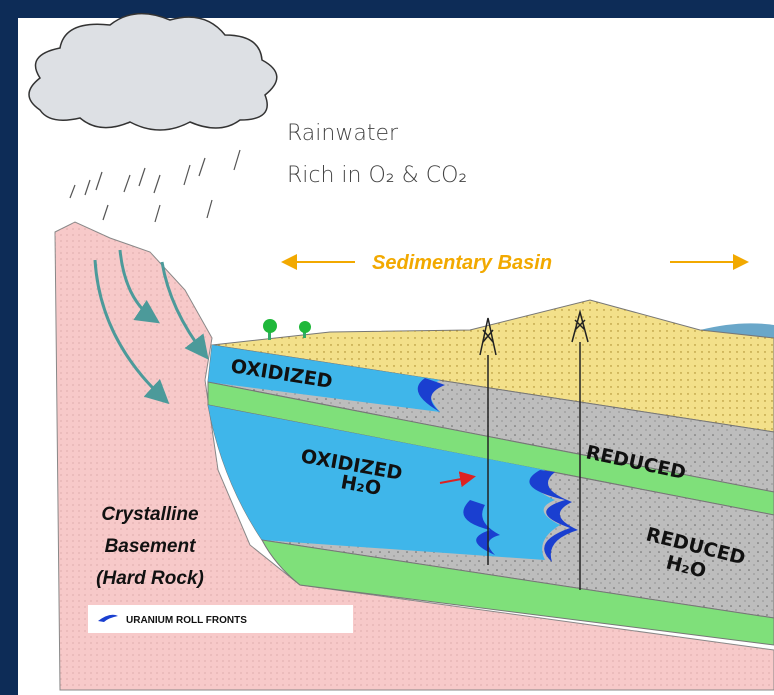  What do you see at coordinates (457, 479) in the screenshot?
I see `flow-arrow` at bounding box center [457, 479].